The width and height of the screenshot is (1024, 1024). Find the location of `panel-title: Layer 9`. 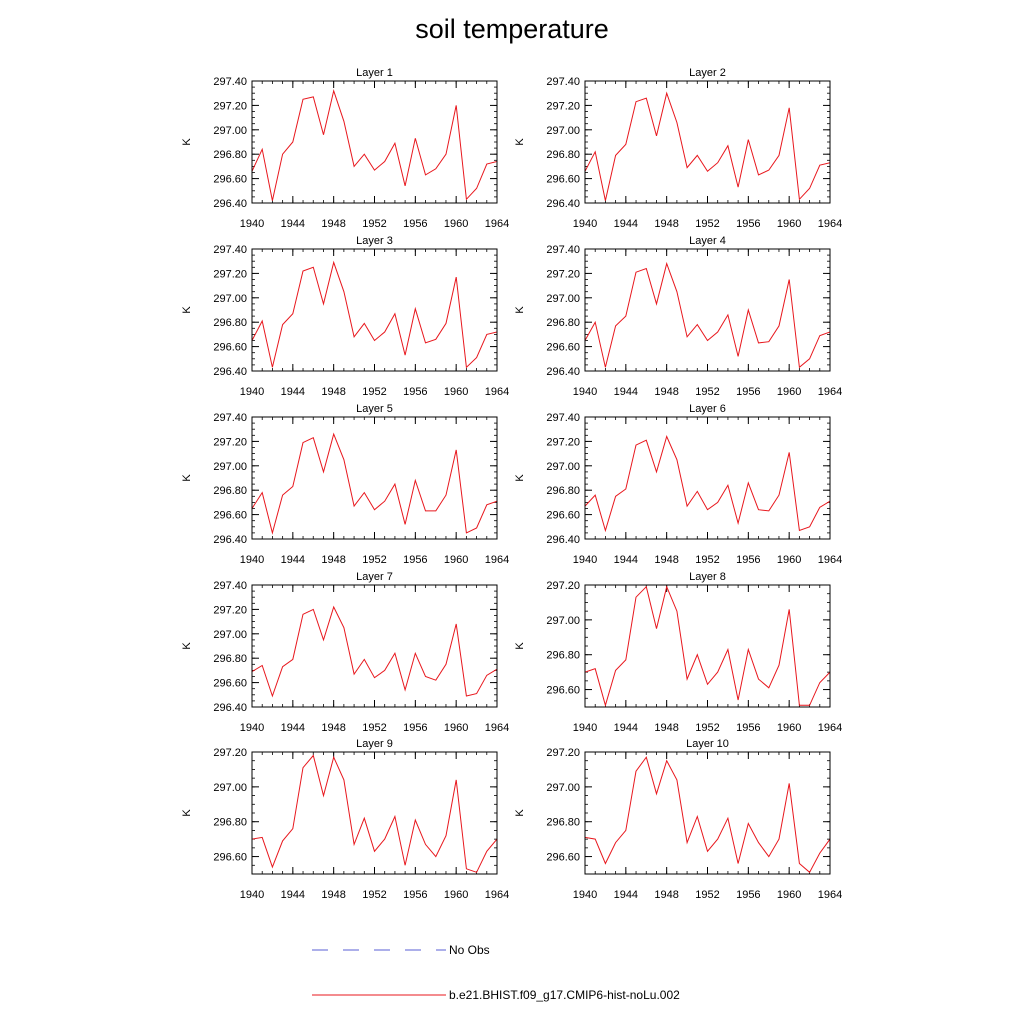

panel-title: Layer 9 is located at coordinates (374, 744).